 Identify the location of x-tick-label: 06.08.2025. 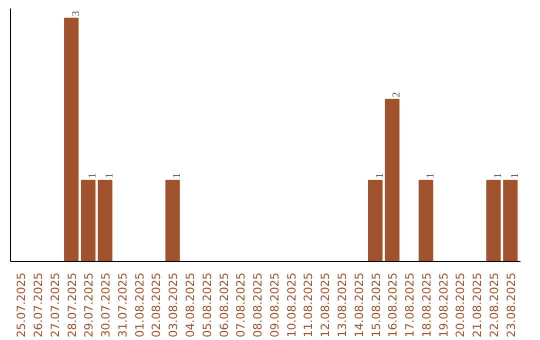
(223, 305).